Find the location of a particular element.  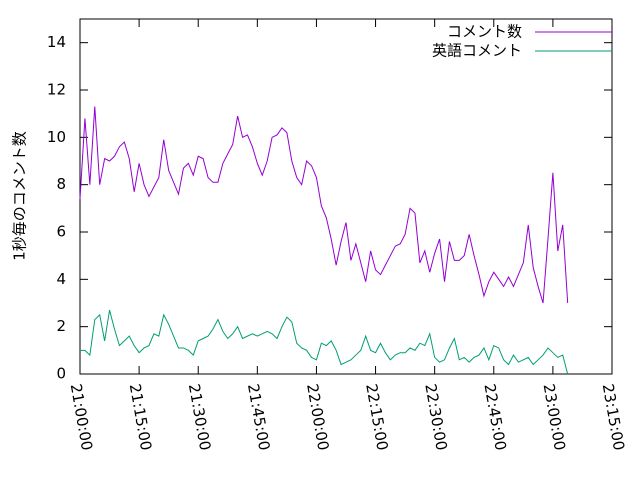

y-tick-label: 4 is located at coordinates (61, 279).